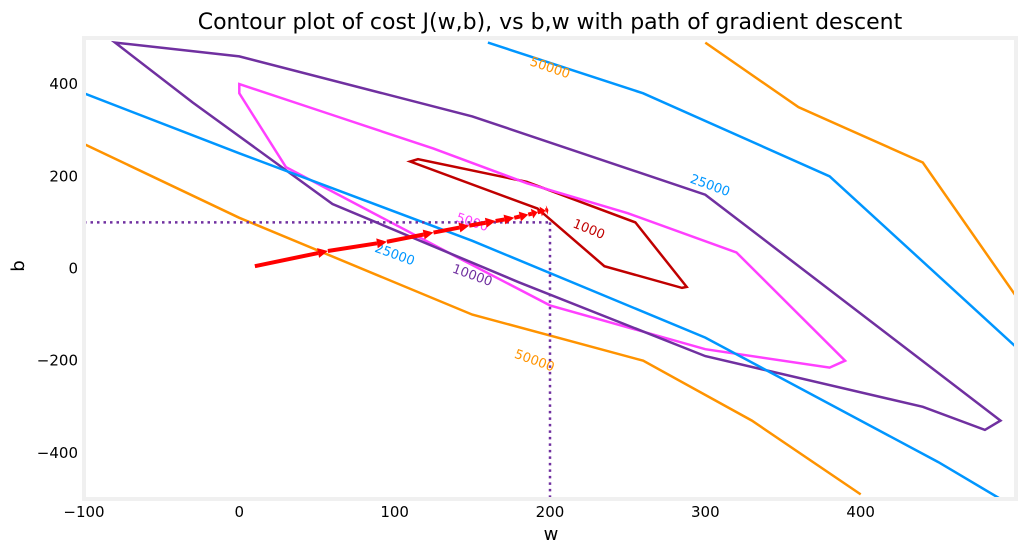 This screenshot has height=557, width=1024. What do you see at coordinates (705, 512) in the screenshot?
I see `x-tick-label: 300` at bounding box center [705, 512].